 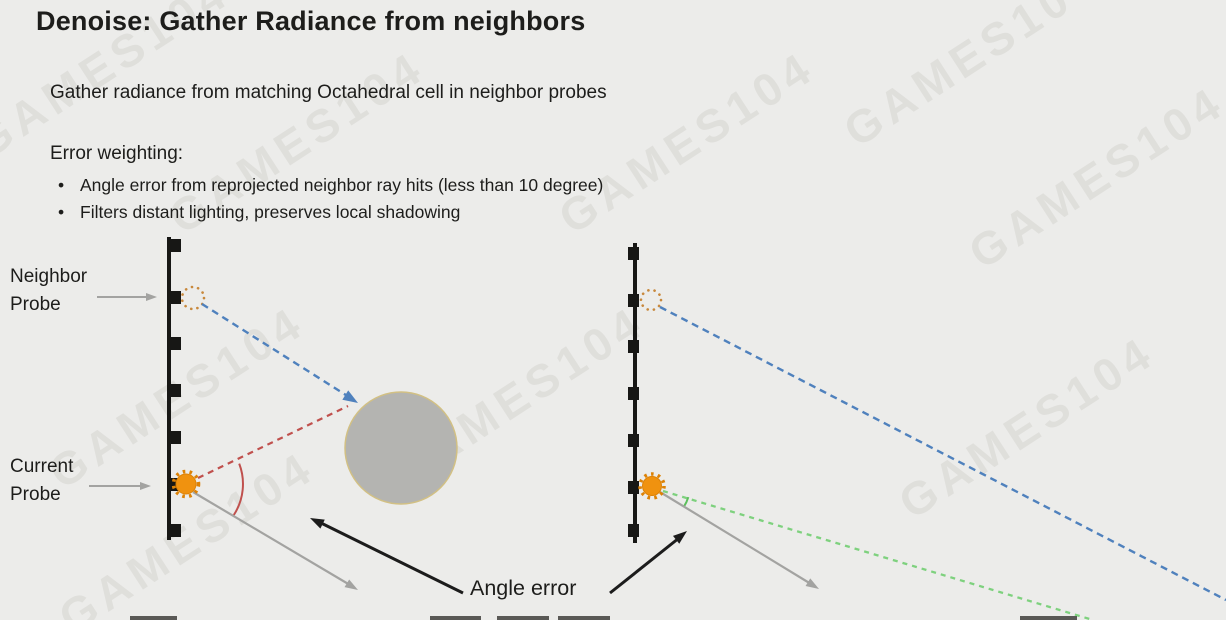 I want to click on left-wall-markers, so click(x=175, y=388).